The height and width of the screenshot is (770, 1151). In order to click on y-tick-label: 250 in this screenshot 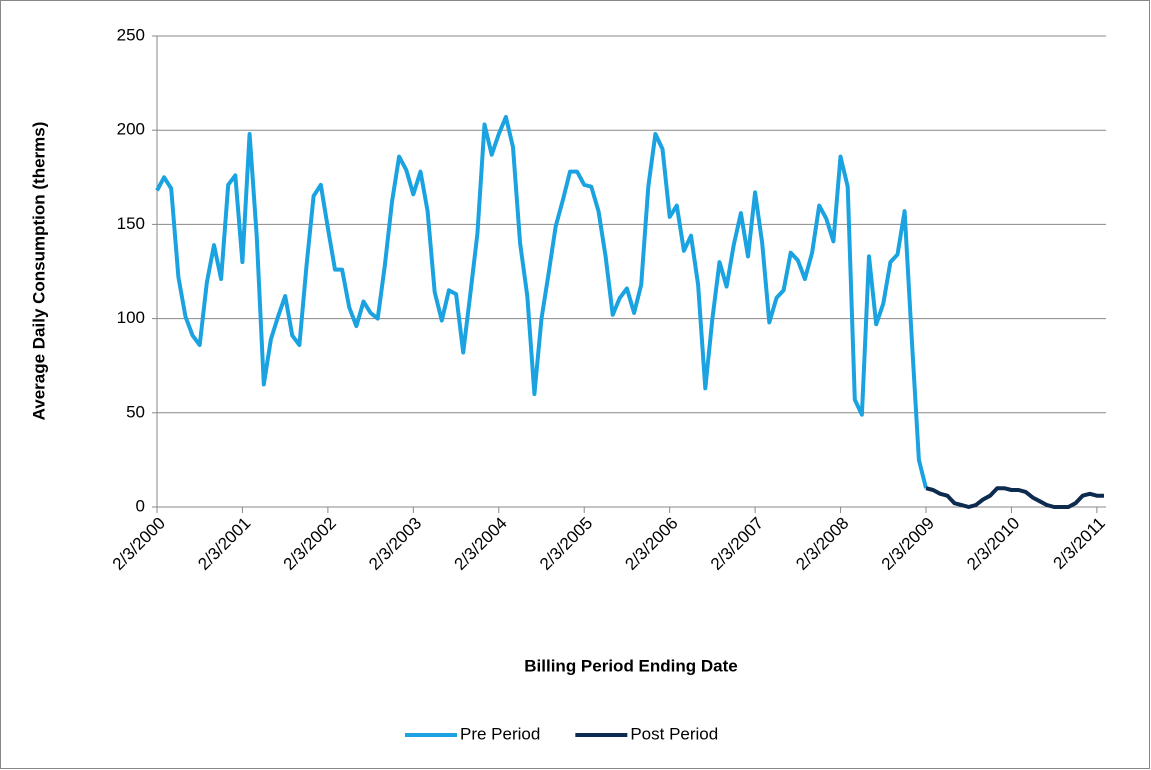, I will do `click(131, 34)`.